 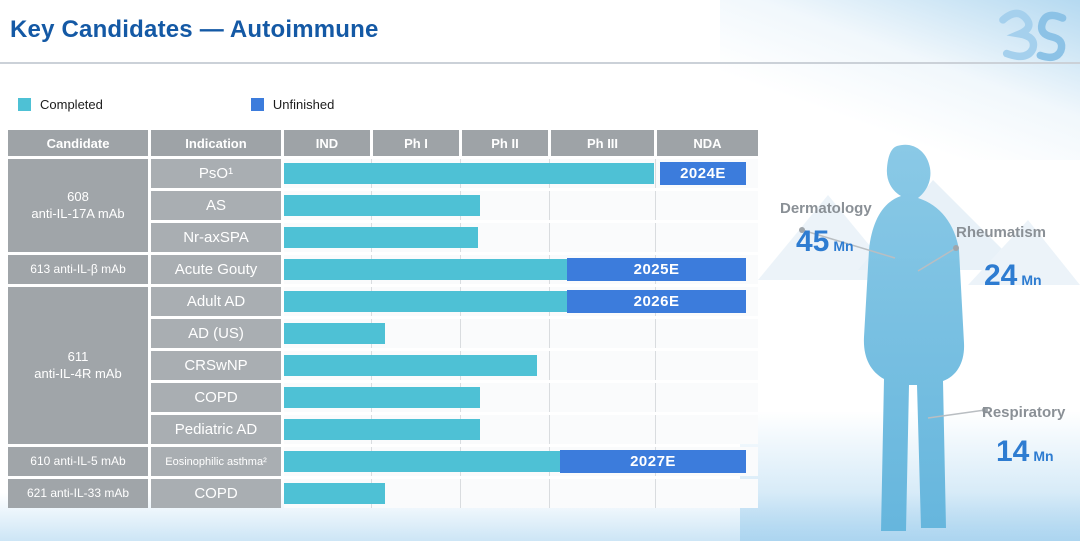 I want to click on indication-cell: PsO¹, so click(x=216, y=173).